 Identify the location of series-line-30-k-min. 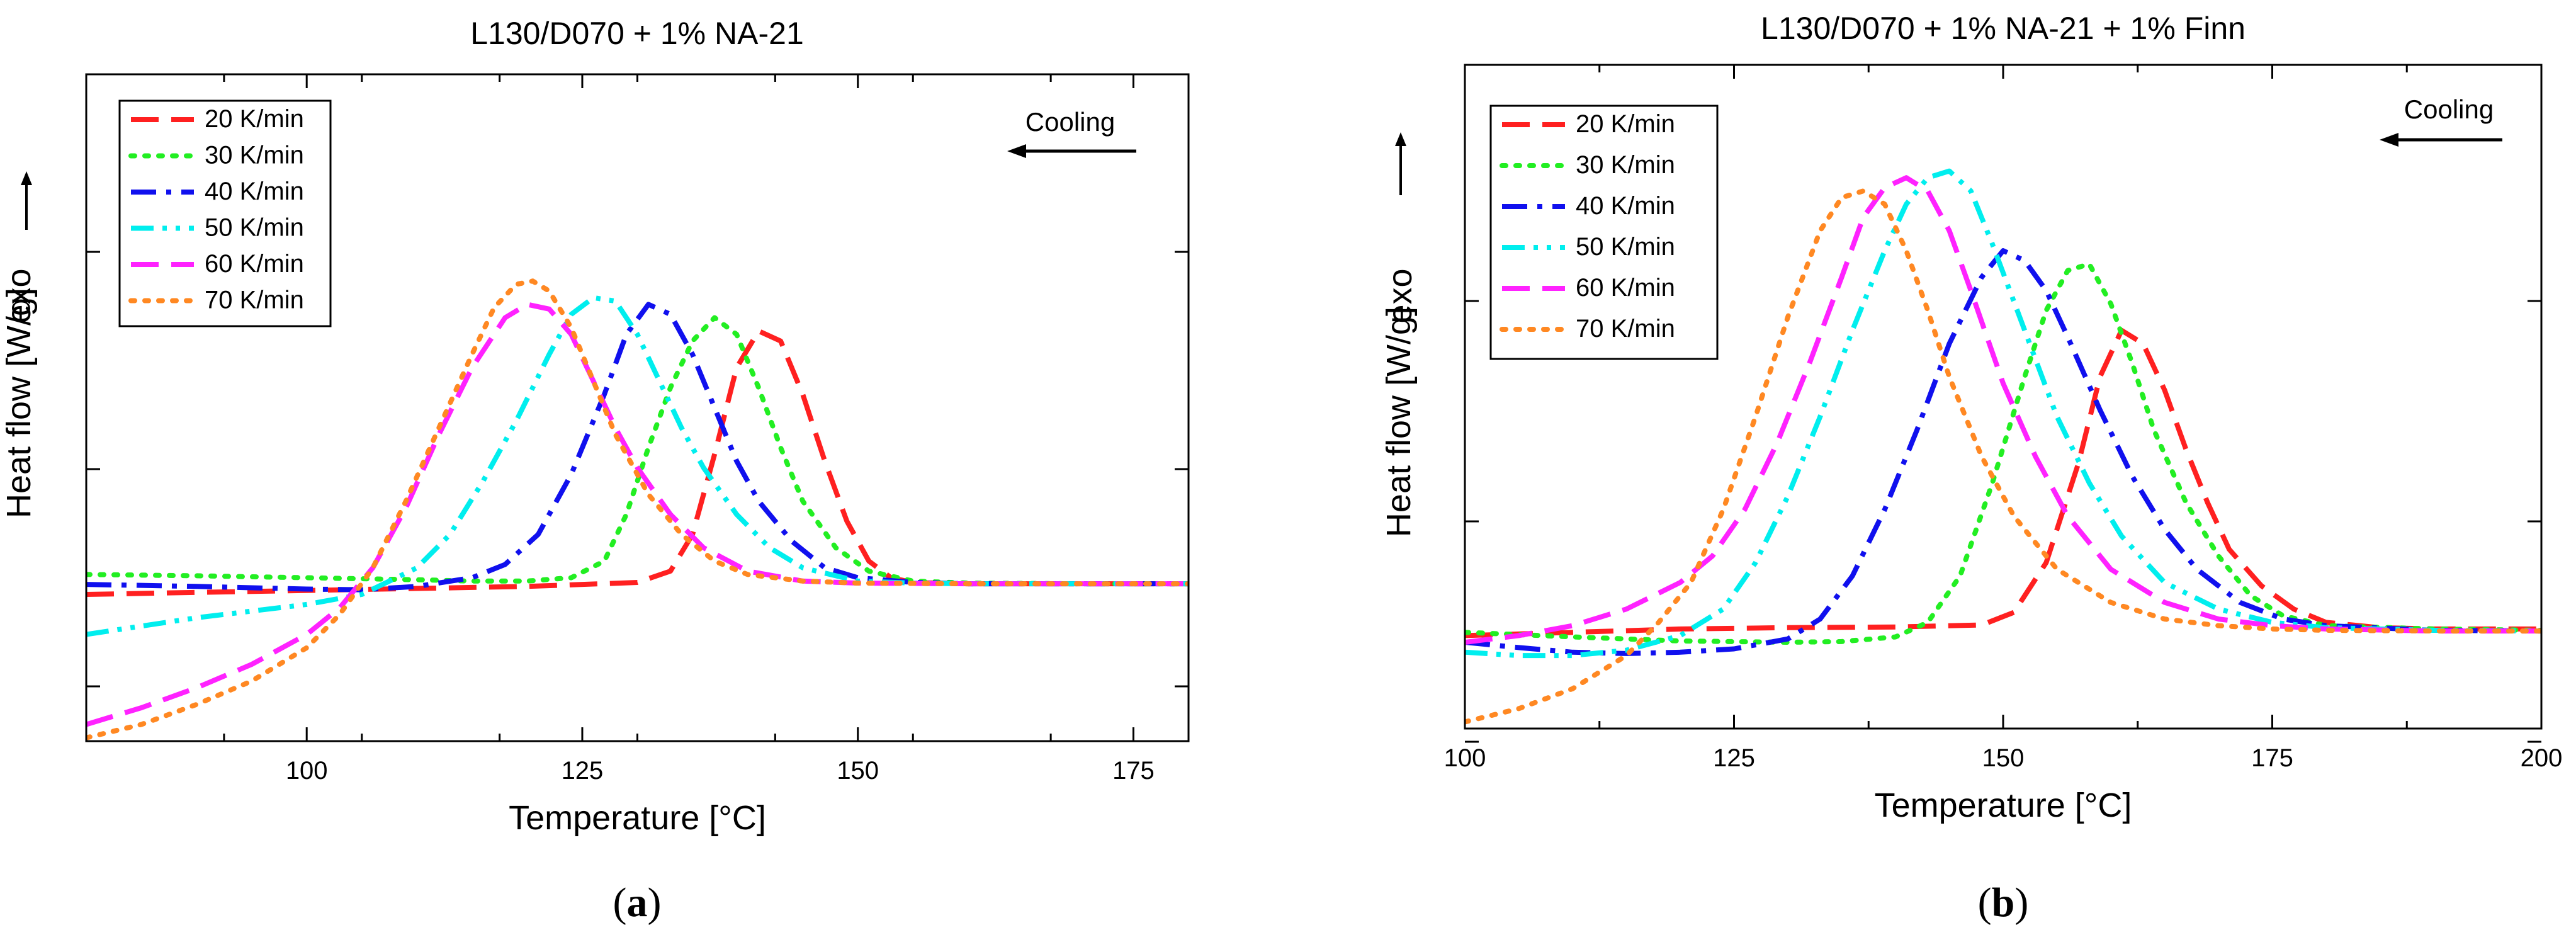
(637, 451).